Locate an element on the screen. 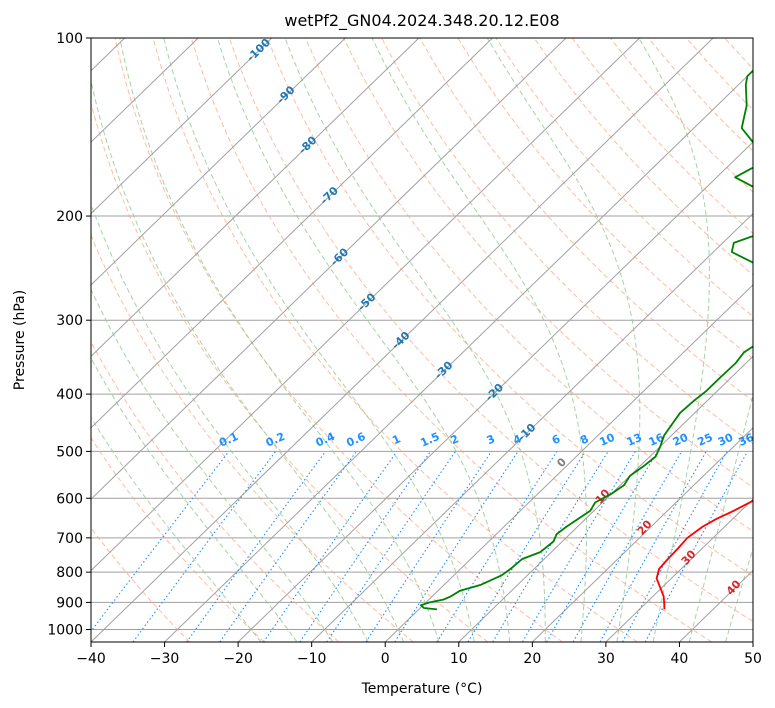  y-tick-label: 100 is located at coordinates (69, 39).